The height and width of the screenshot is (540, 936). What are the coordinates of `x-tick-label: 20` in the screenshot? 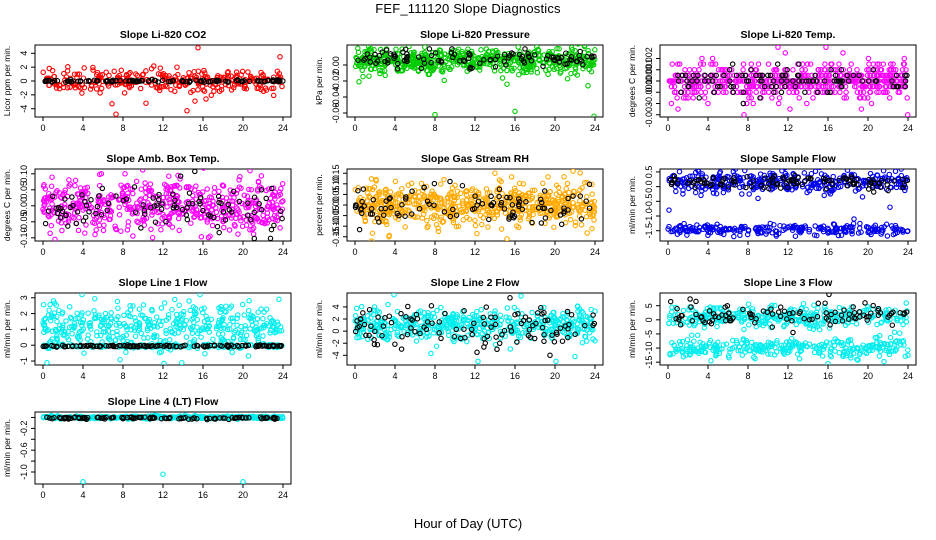 It's located at (555, 376).